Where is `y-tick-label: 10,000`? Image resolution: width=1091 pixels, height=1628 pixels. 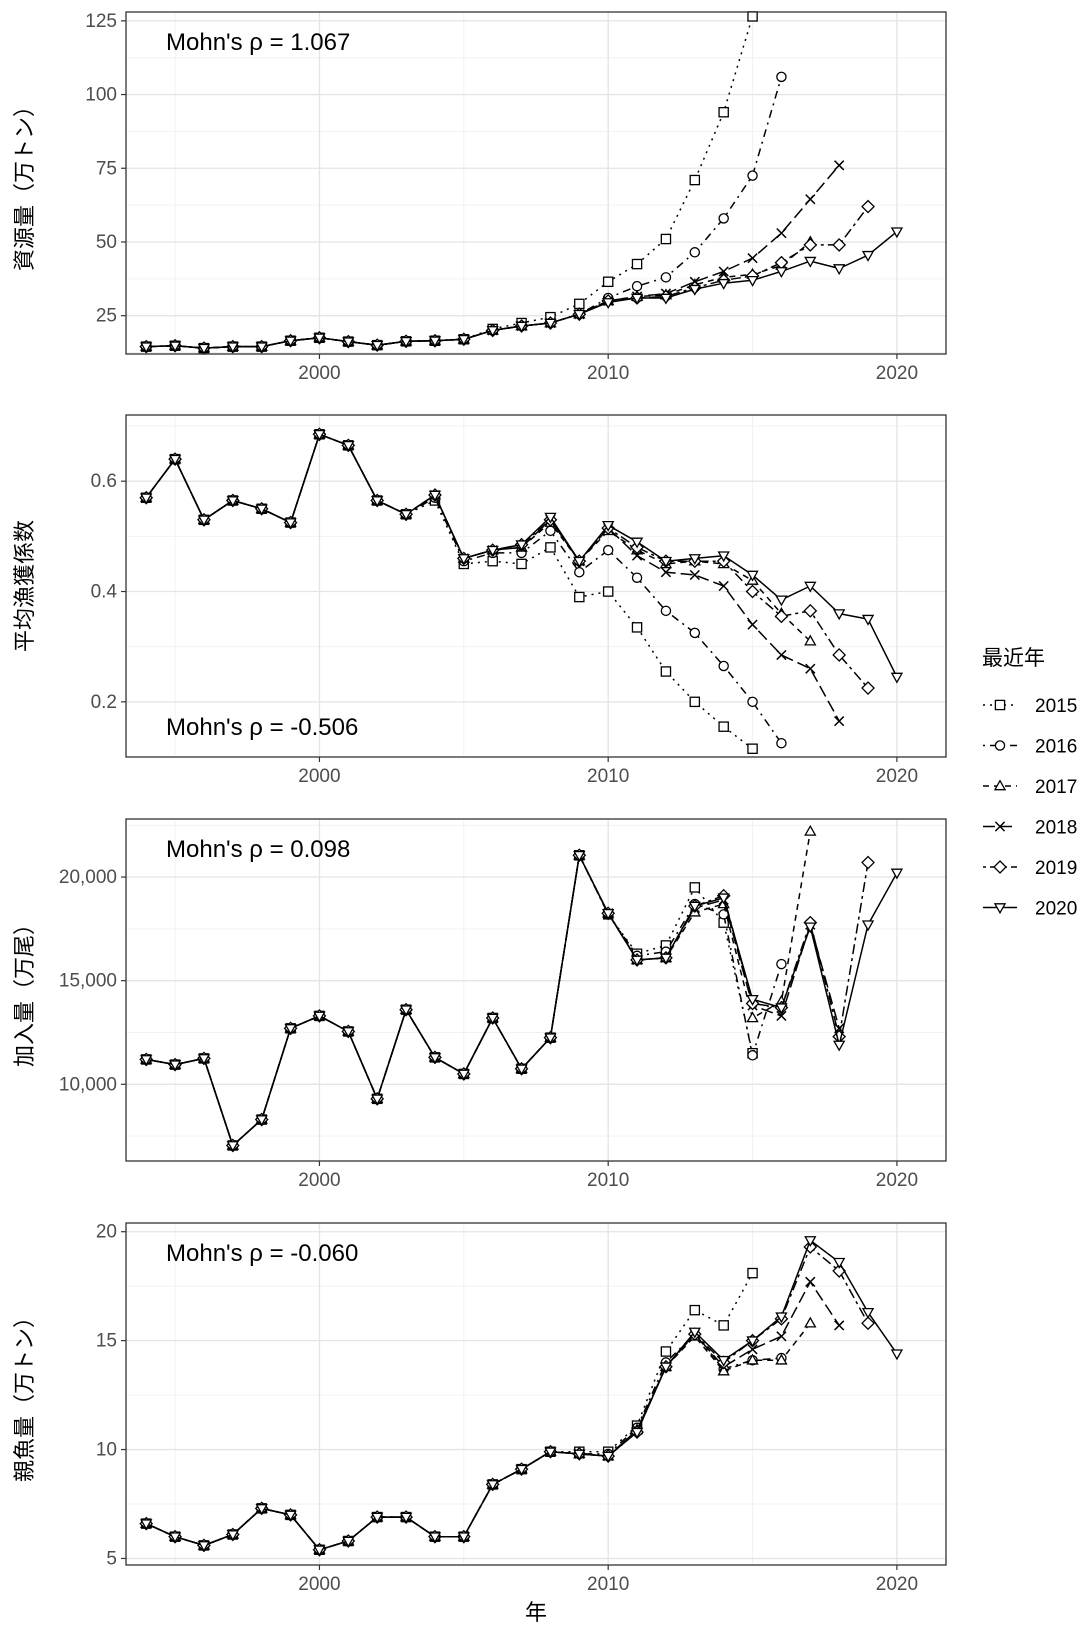
y-tick-label: 10,000 is located at coordinates (88, 1084).